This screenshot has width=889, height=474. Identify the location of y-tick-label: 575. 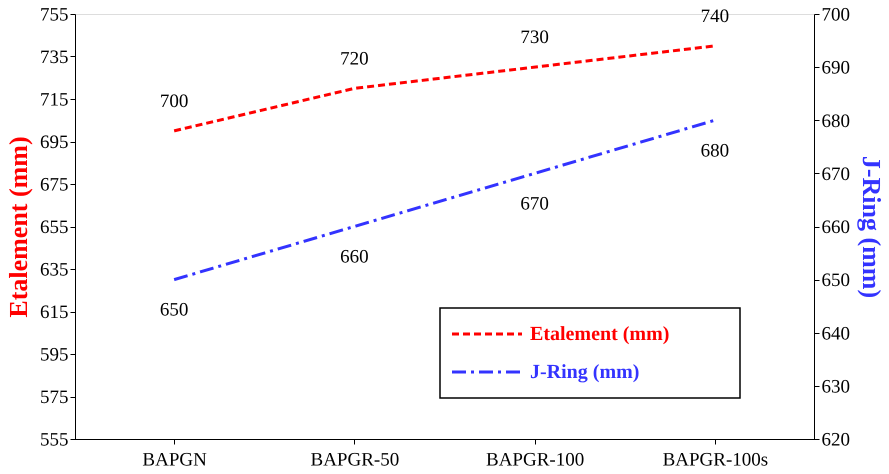
(54, 397).